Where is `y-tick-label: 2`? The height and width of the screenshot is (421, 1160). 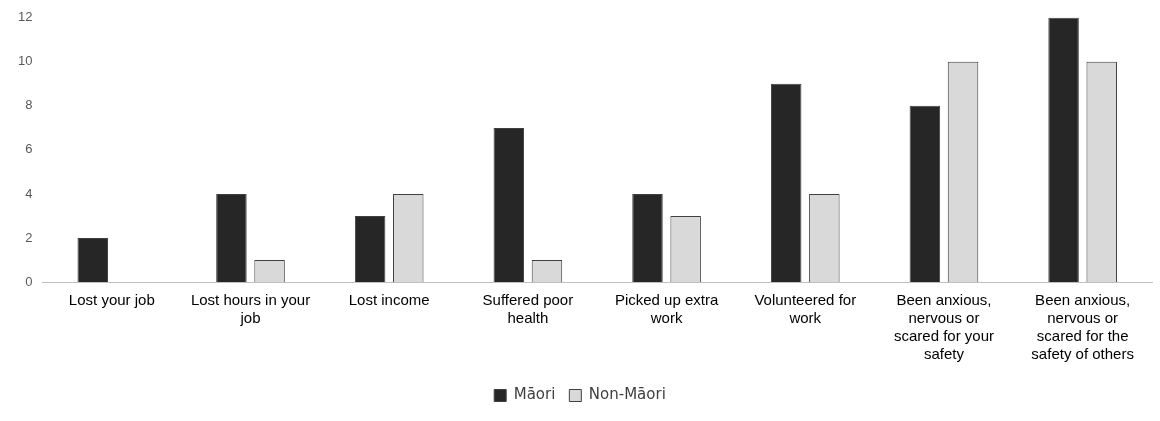
y-tick-label: 2 is located at coordinates (29, 237).